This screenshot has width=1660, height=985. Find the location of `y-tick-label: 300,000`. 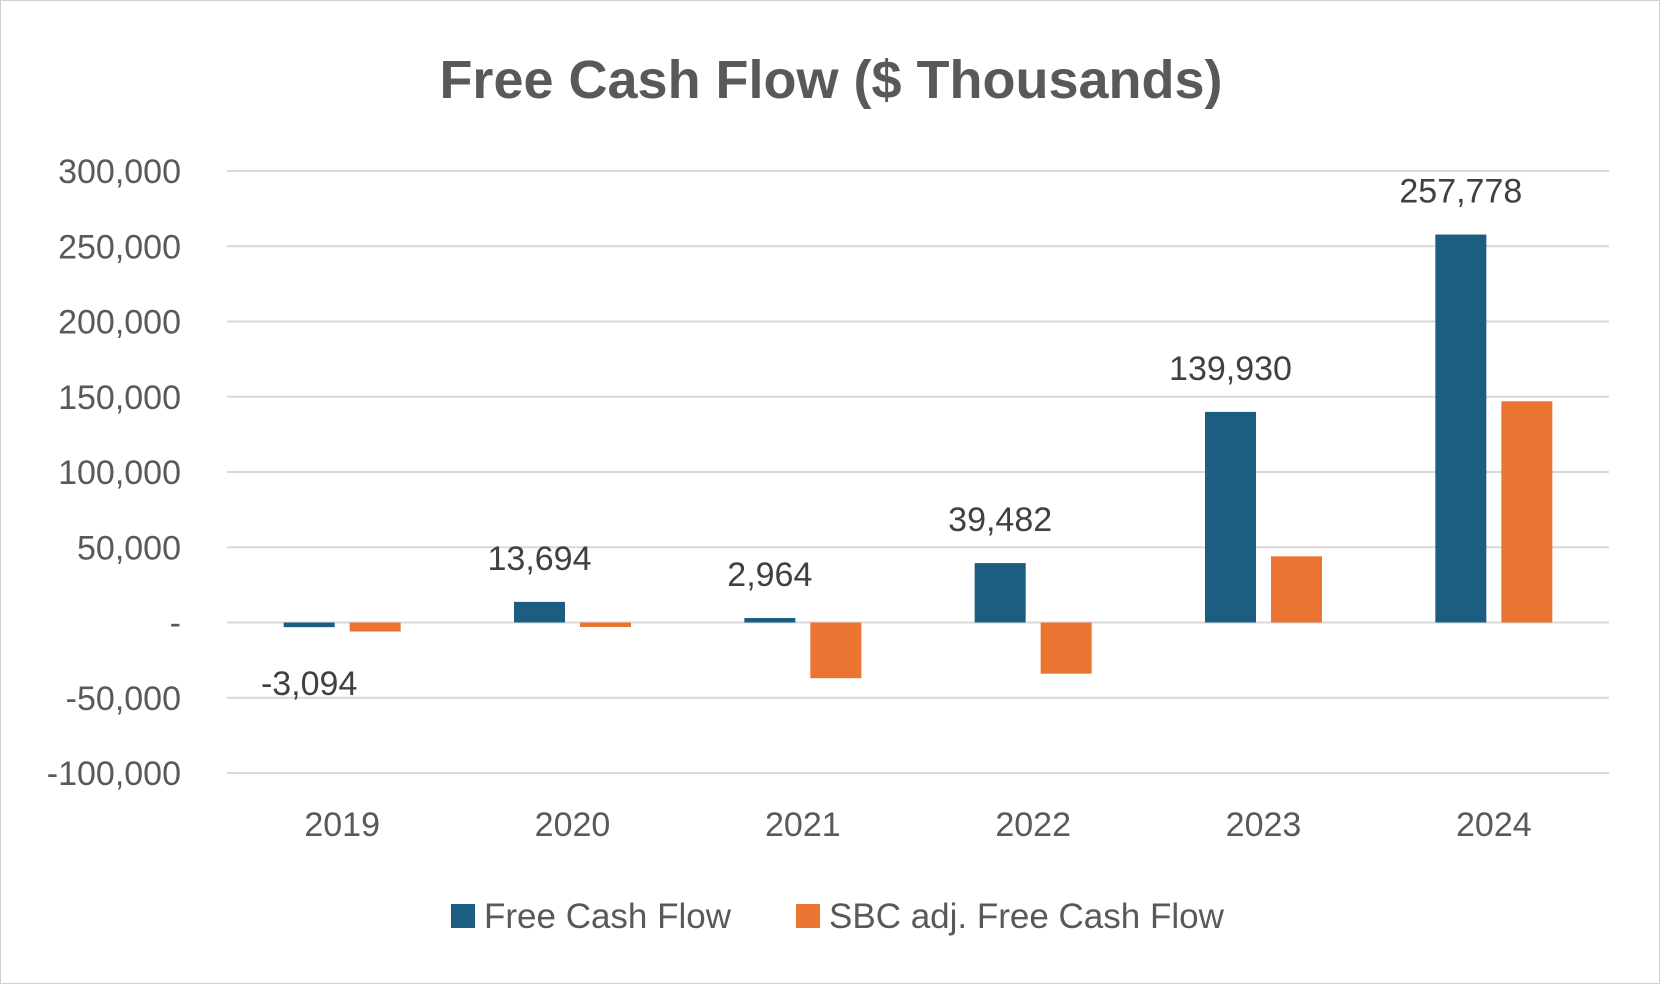

y-tick-label: 300,000 is located at coordinates (119, 172).